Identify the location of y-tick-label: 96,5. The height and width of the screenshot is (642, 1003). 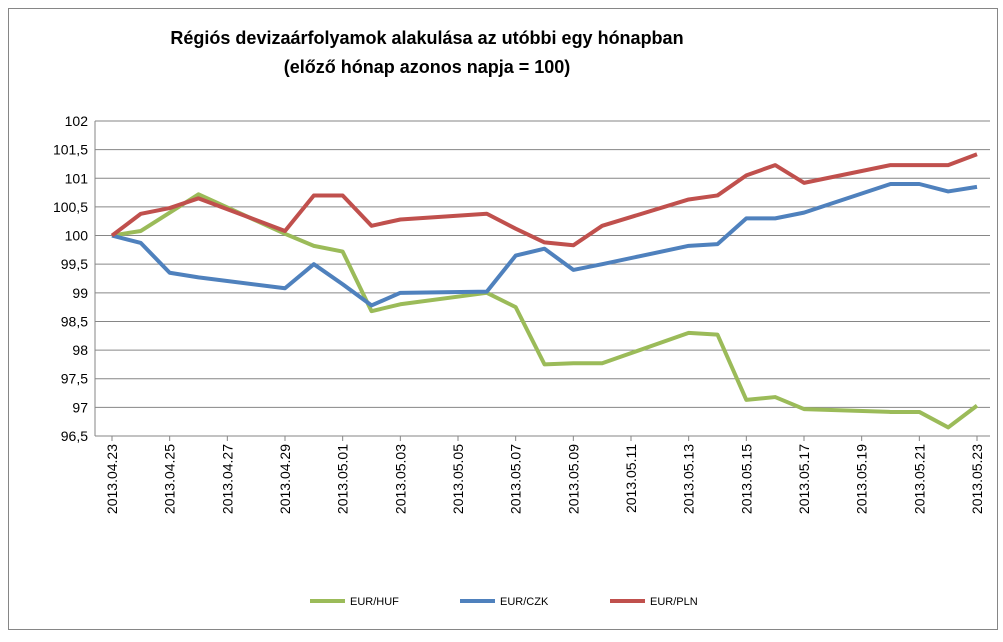
(74, 436).